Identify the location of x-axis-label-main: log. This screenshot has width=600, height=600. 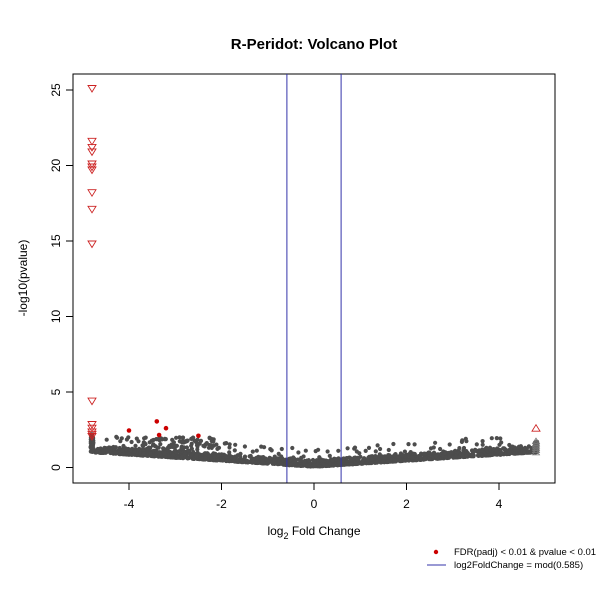
(275, 531).